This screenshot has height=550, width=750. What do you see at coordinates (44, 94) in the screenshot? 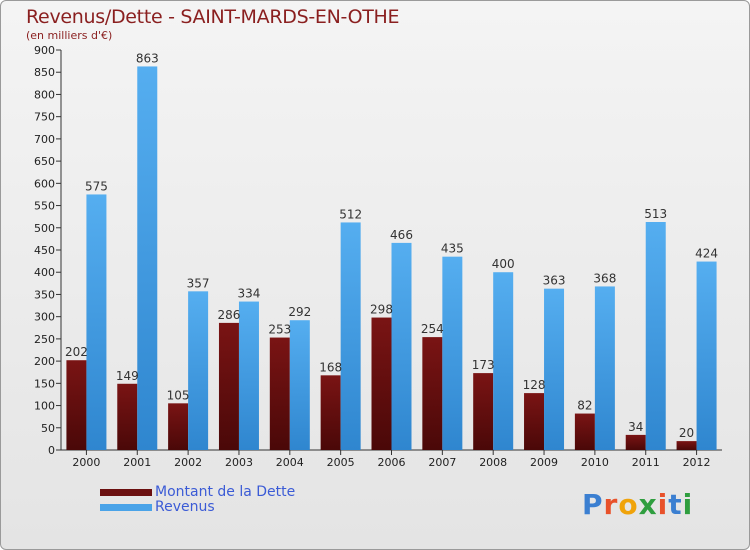
I see `y-tick-label: 800` at bounding box center [44, 94].